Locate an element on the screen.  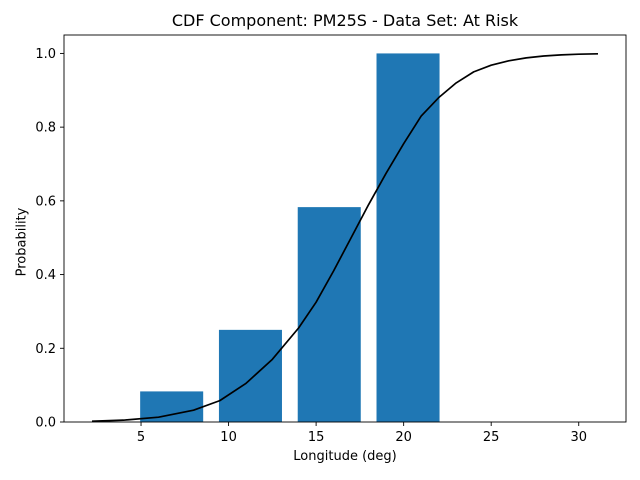
x-tick-label: 25 is located at coordinates (491, 437).